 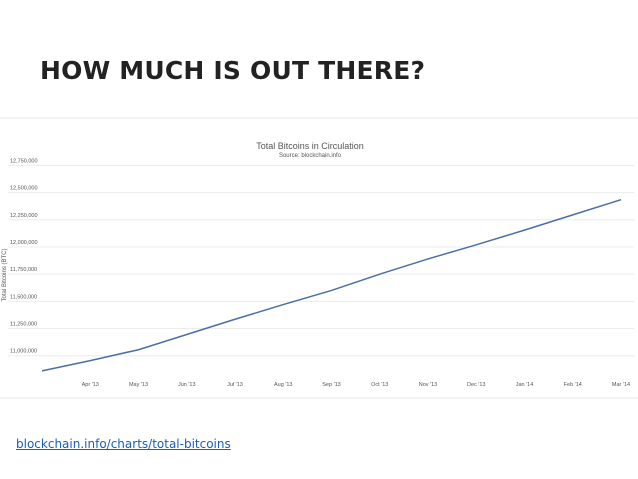 I want to click on y-tick-label: 11,250,000, so click(x=23, y=325).